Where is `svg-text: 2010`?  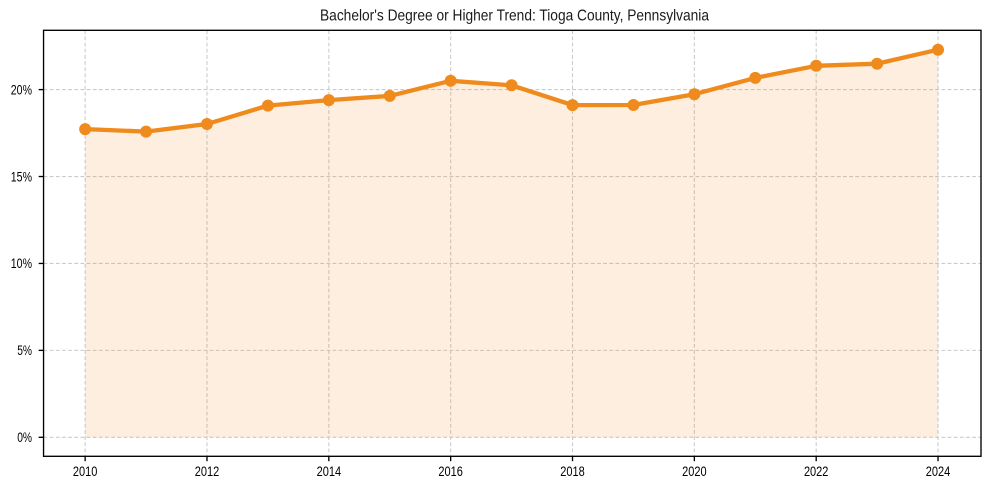
svg-text: 2010 is located at coordinates (85, 471).